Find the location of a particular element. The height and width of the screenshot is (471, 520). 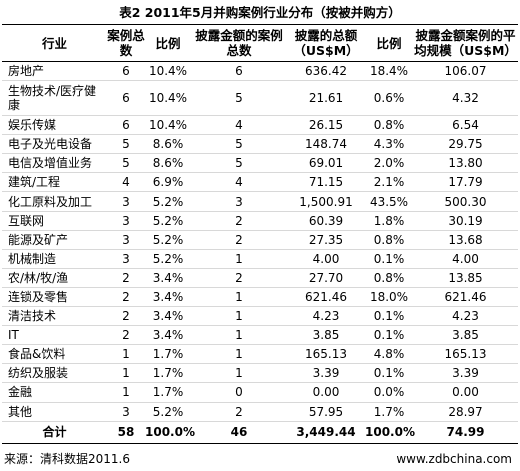

table-row: IT 2 3.4% 1 3.85 0.1% 3.85 is located at coordinates (260, 335).